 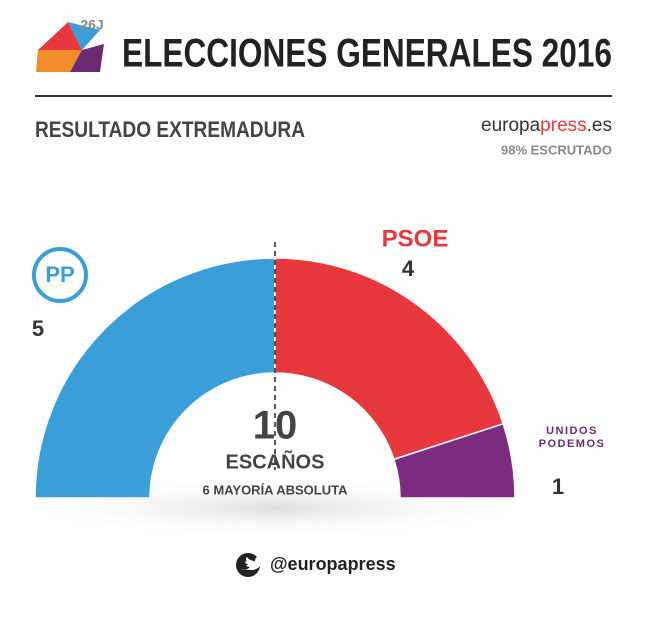 I want to click on status: 98% ESCRUTADO, so click(x=556, y=149).